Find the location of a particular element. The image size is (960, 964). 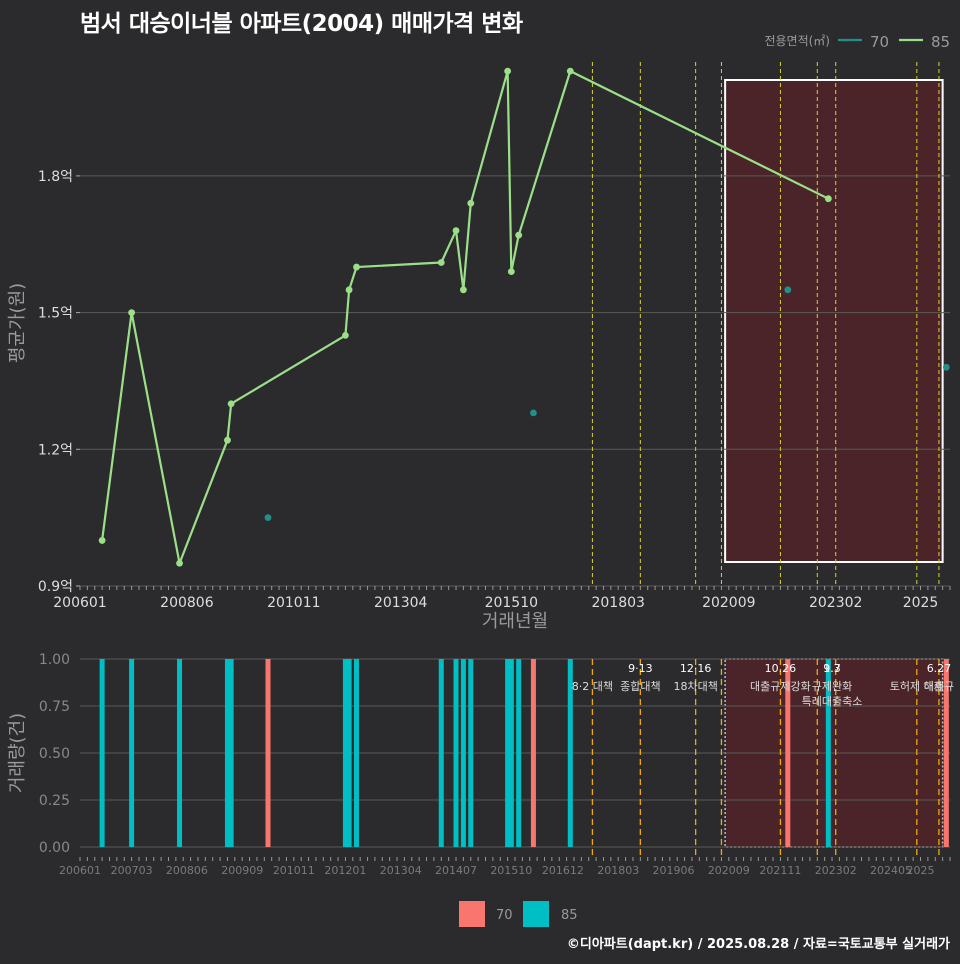

x-tick-label: 202111 is located at coordinates (780, 870).